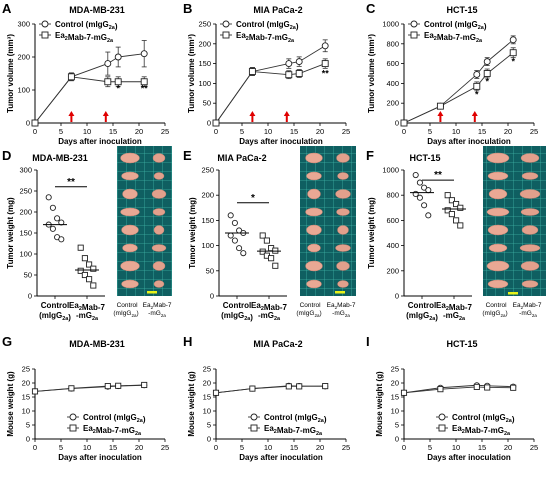 The image size is (550, 478). Describe the element at coordinates (528, 310) in the screenshot. I see `photo-f-label-treat: Ea2Mab-7 -mG2a` at that location.